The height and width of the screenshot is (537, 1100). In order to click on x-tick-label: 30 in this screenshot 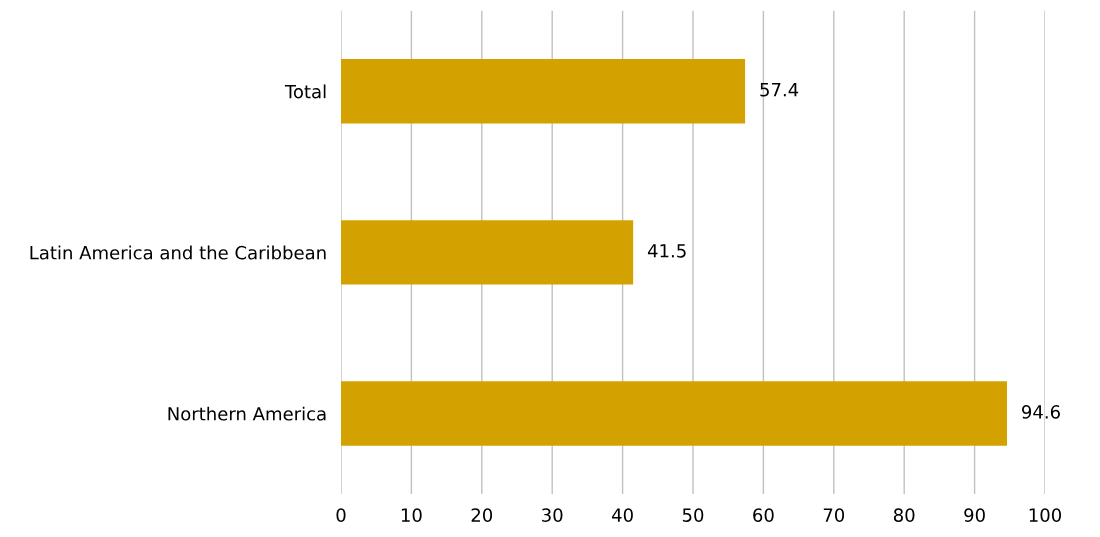, I will do `click(552, 515)`.